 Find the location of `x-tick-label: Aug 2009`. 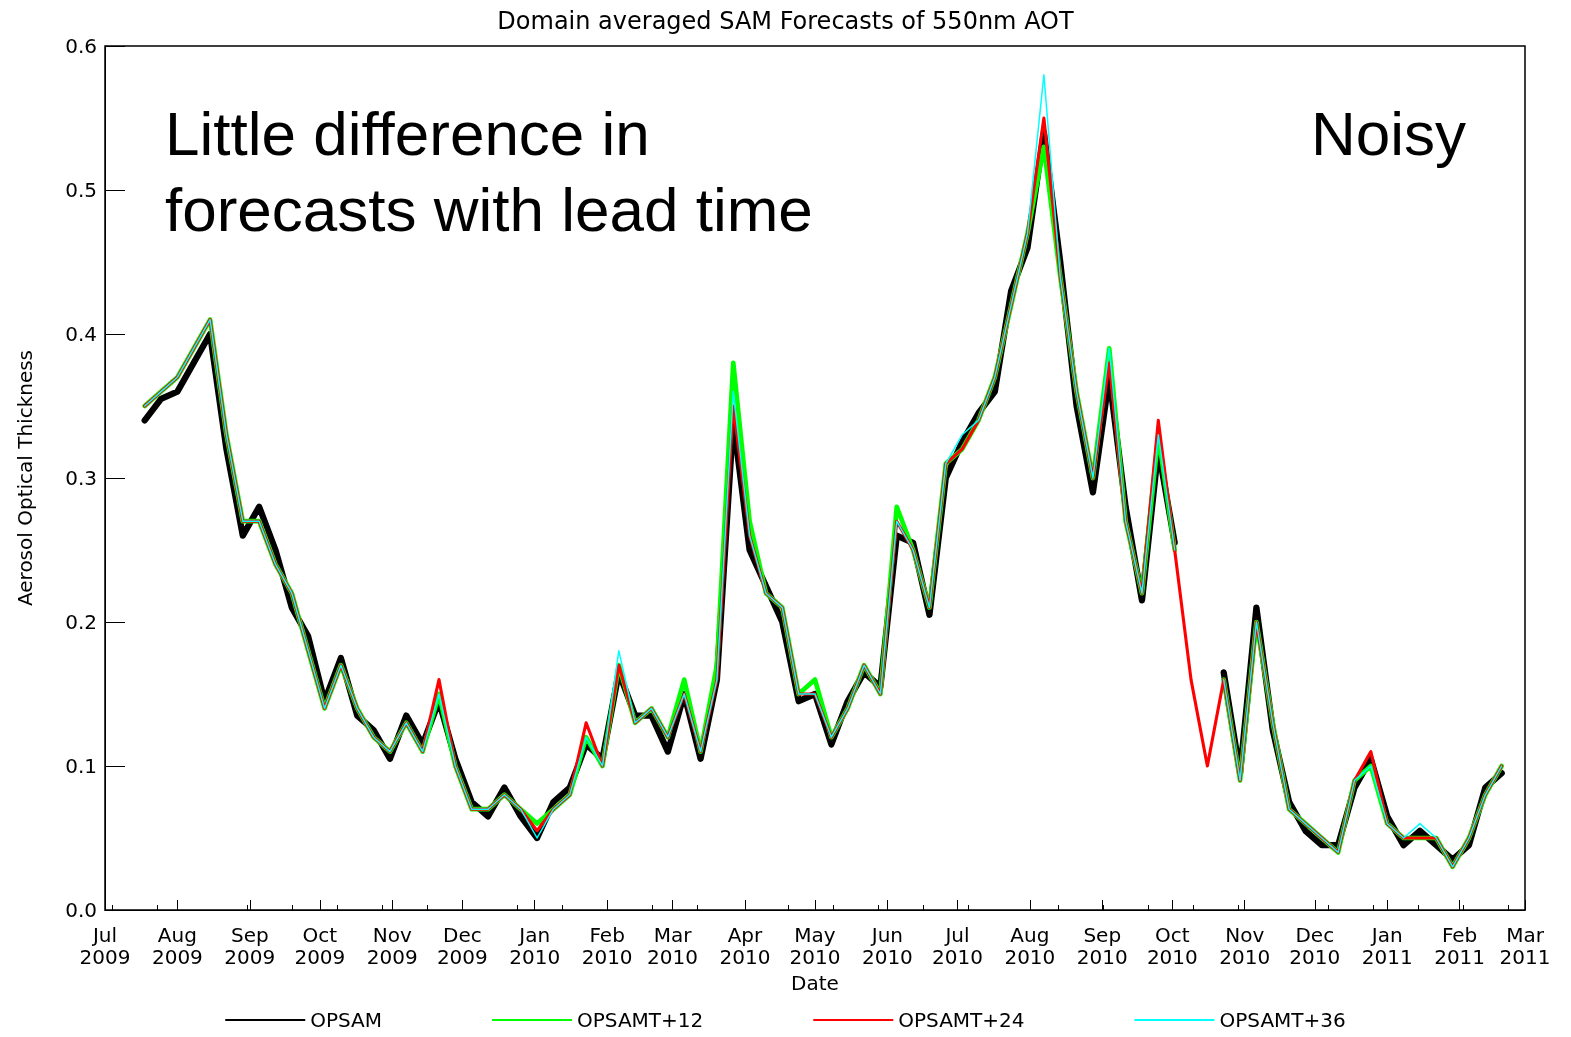

x-tick-label: Aug 2009 is located at coordinates (177, 946).